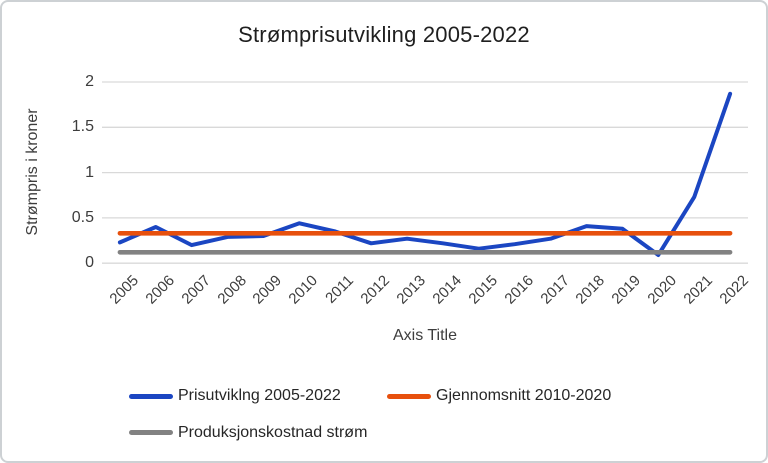 The height and width of the screenshot is (463, 768). Describe the element at coordinates (409, 396) in the screenshot. I see `legend-swatch-gjennomsnitt` at that location.